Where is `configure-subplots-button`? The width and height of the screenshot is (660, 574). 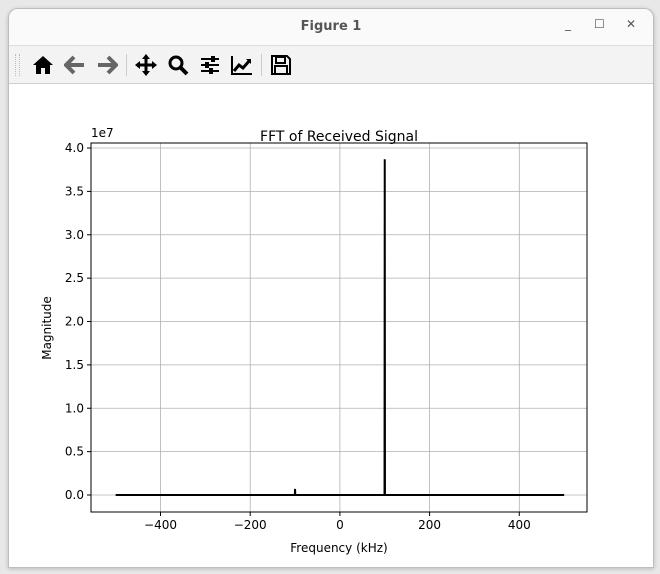 configure-subplots-button is located at coordinates (210, 65).